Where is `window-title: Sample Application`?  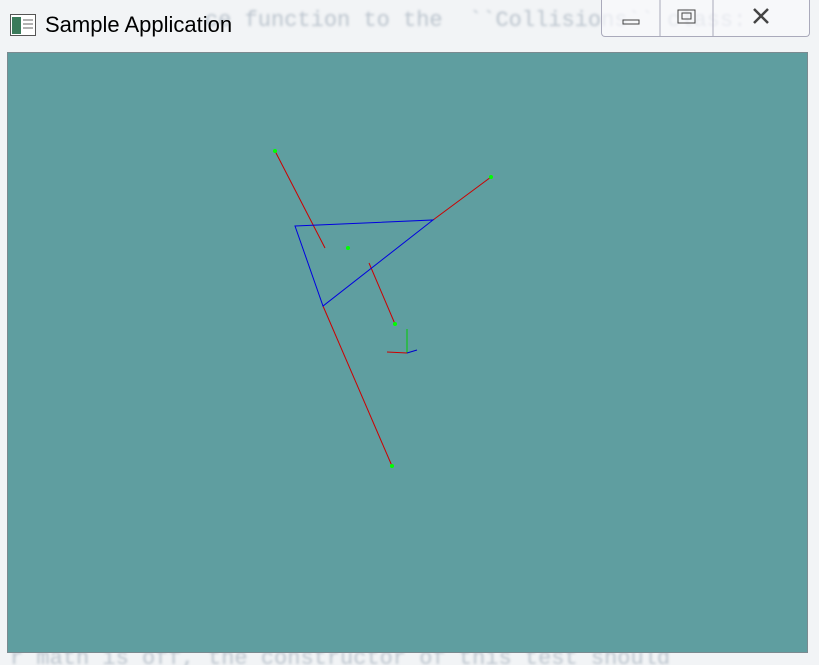 window-title: Sample Application is located at coordinates (139, 24).